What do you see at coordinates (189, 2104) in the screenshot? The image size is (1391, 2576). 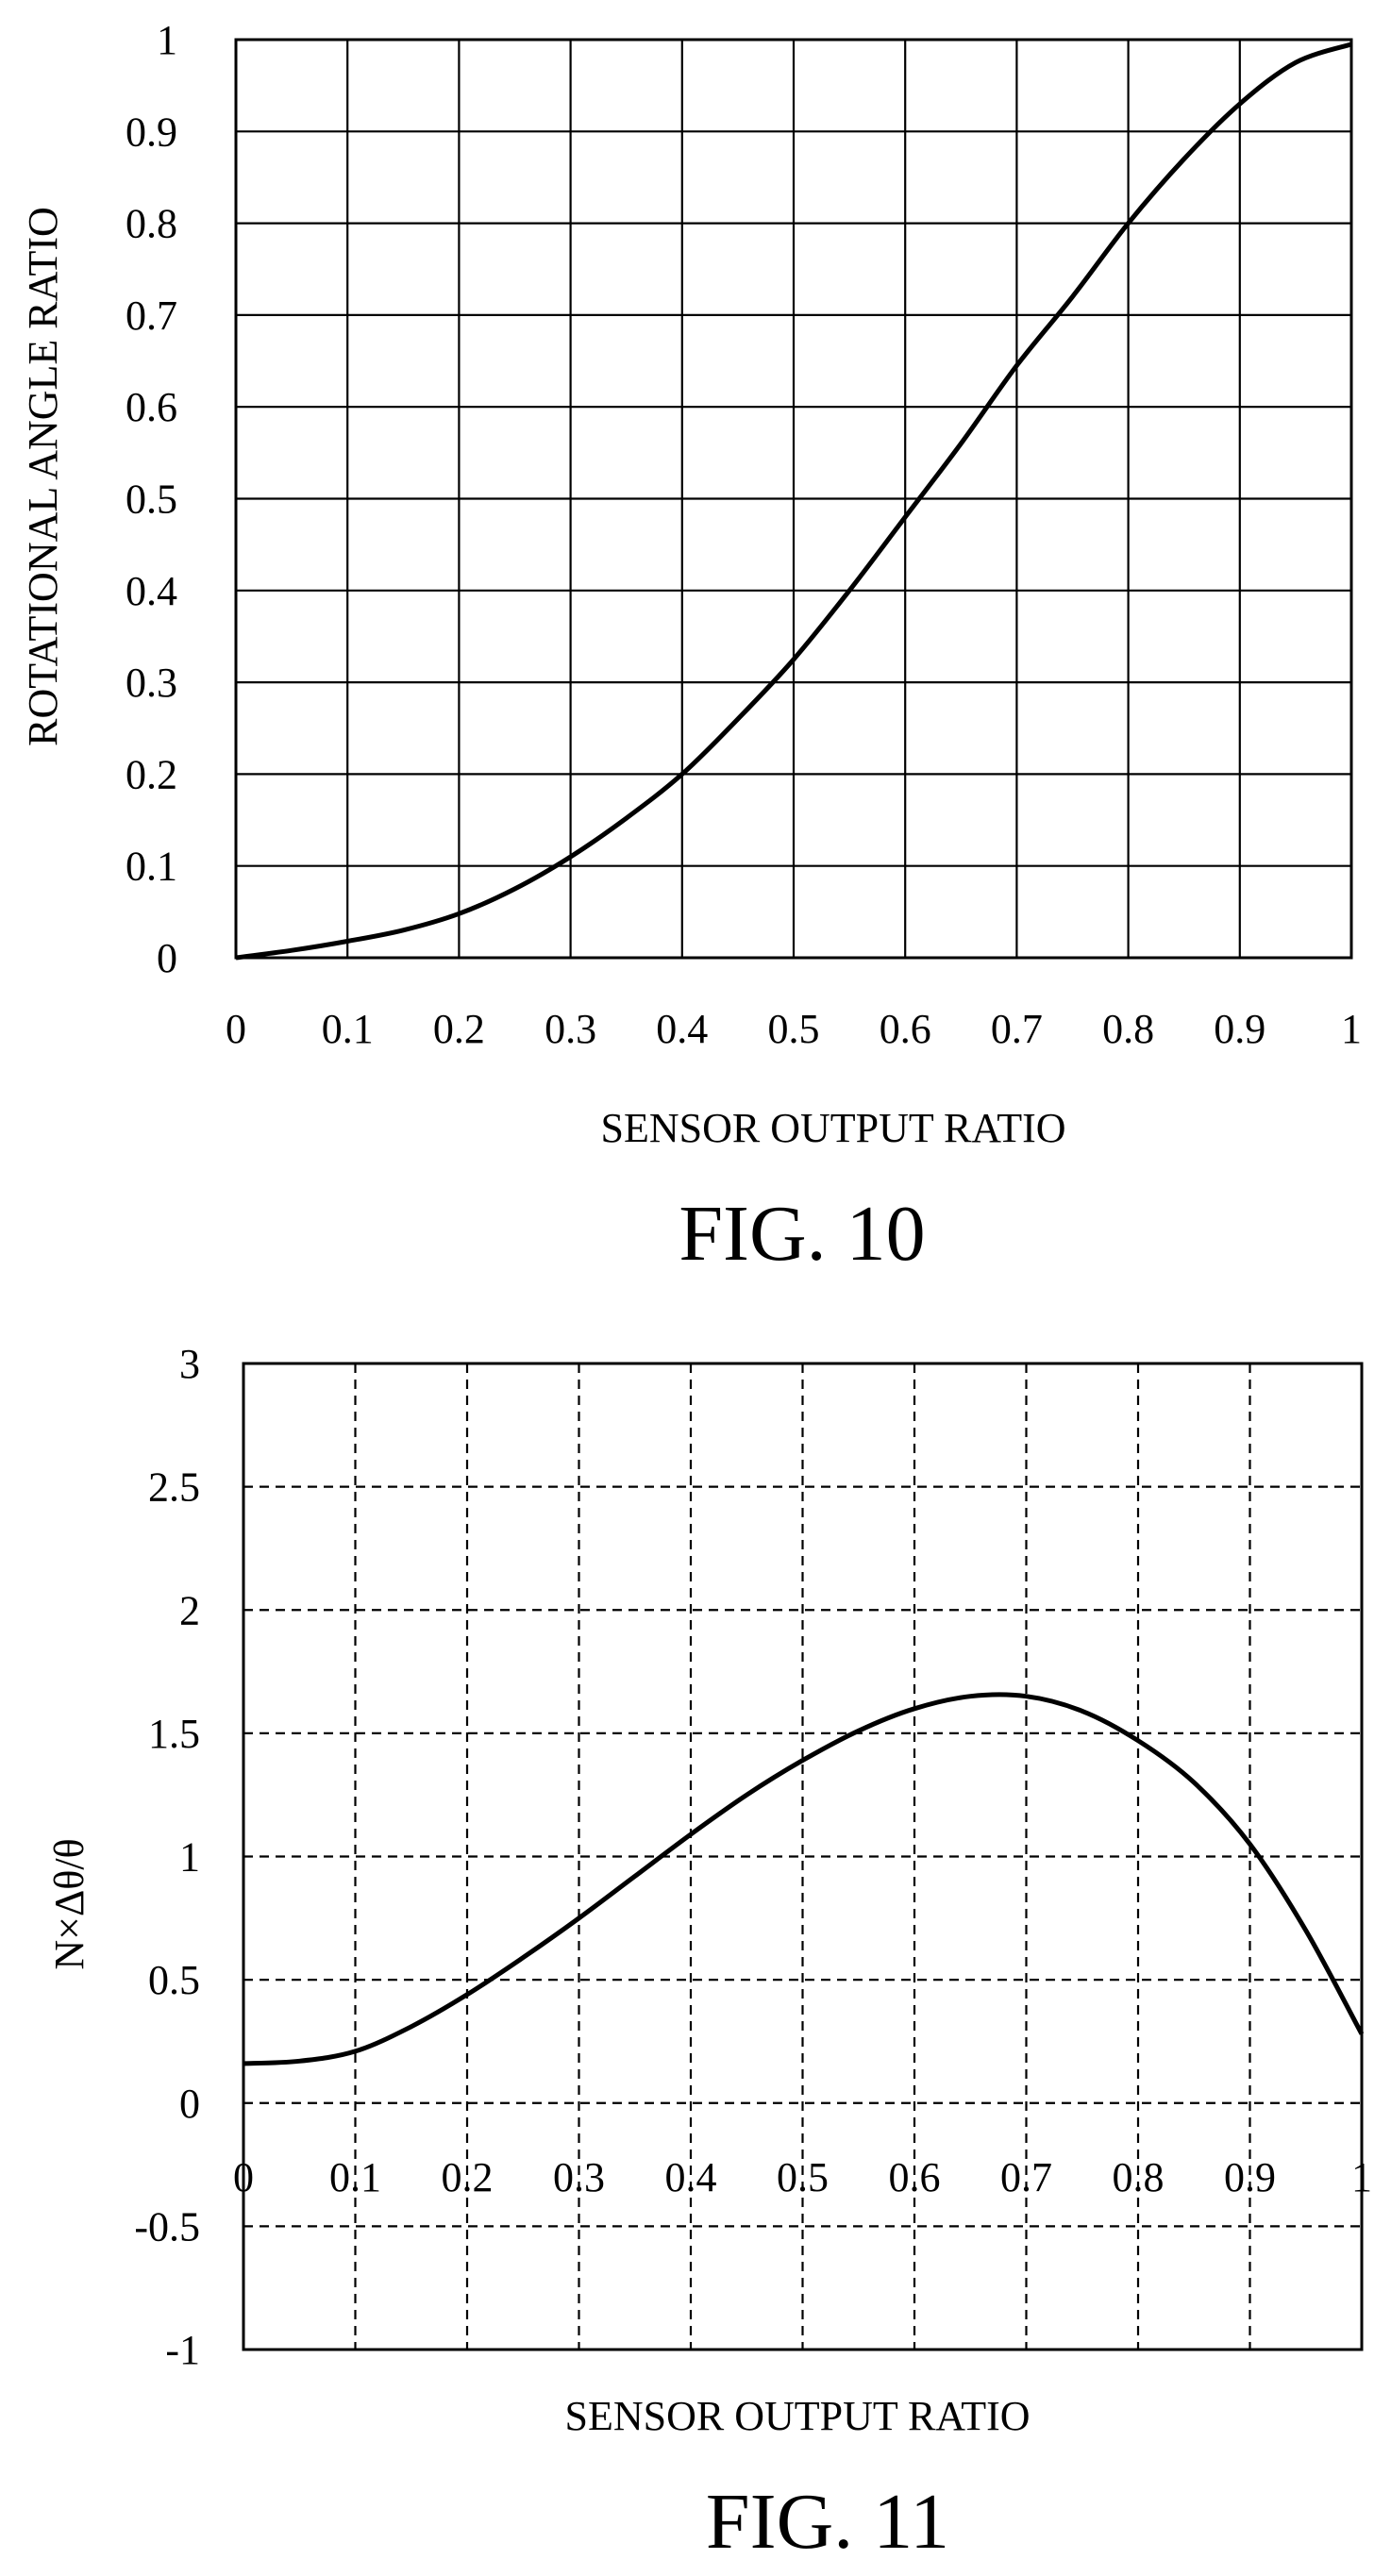 I see `fig11-y-tick-label: 0` at bounding box center [189, 2104].